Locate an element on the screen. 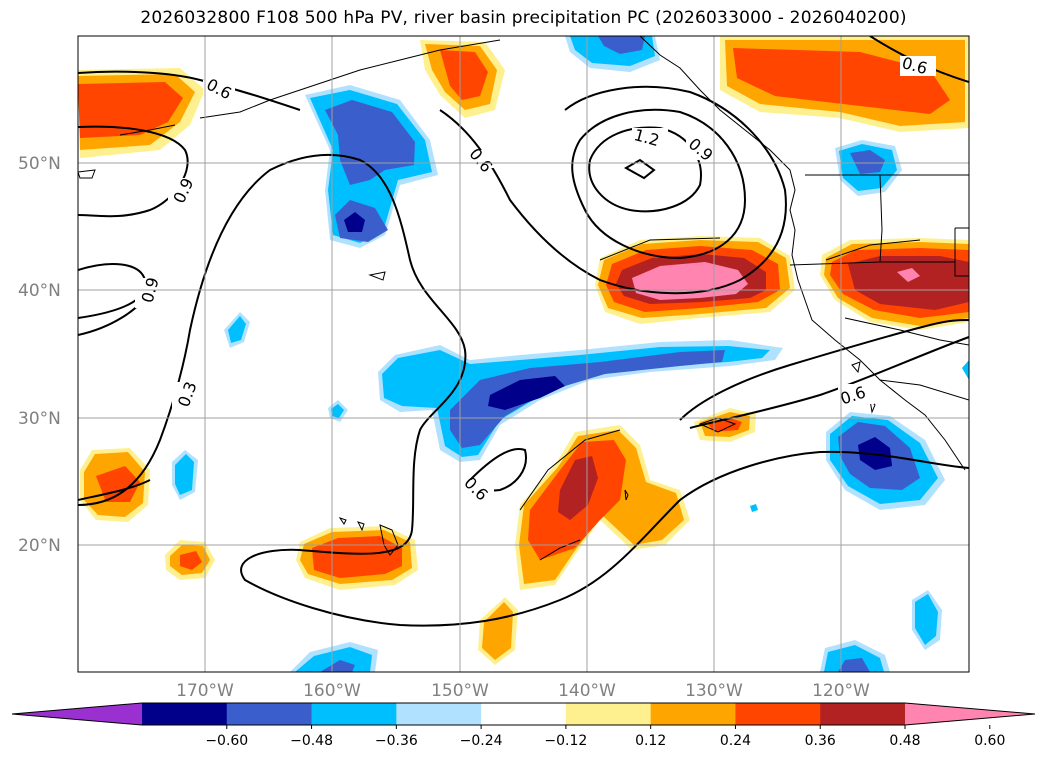  precip-anomaly-positive-hawaii is located at coordinates (357, 558).